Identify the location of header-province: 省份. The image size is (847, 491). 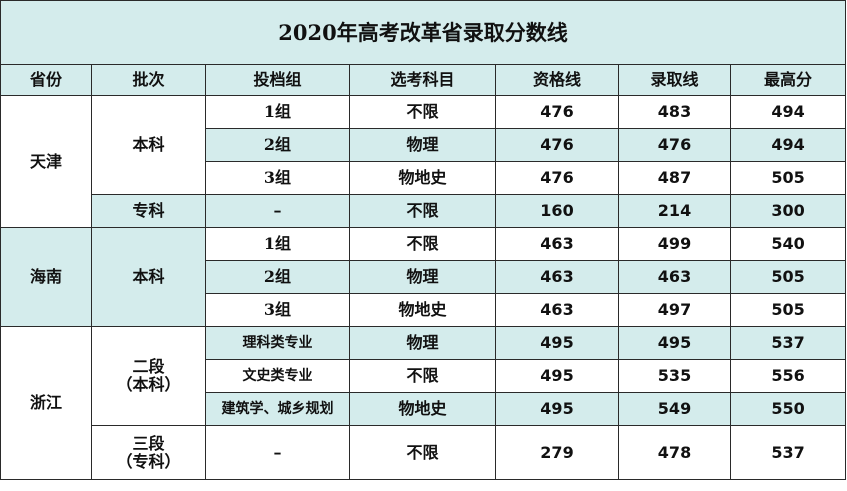
(46, 80).